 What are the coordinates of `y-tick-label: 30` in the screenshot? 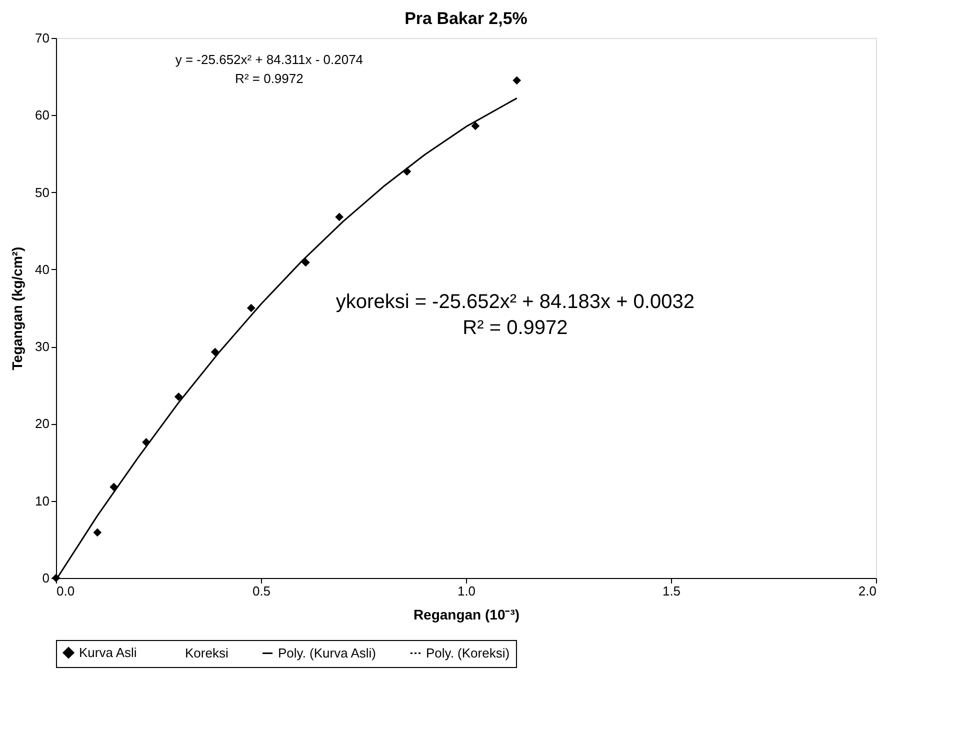 It's located at (42, 346).